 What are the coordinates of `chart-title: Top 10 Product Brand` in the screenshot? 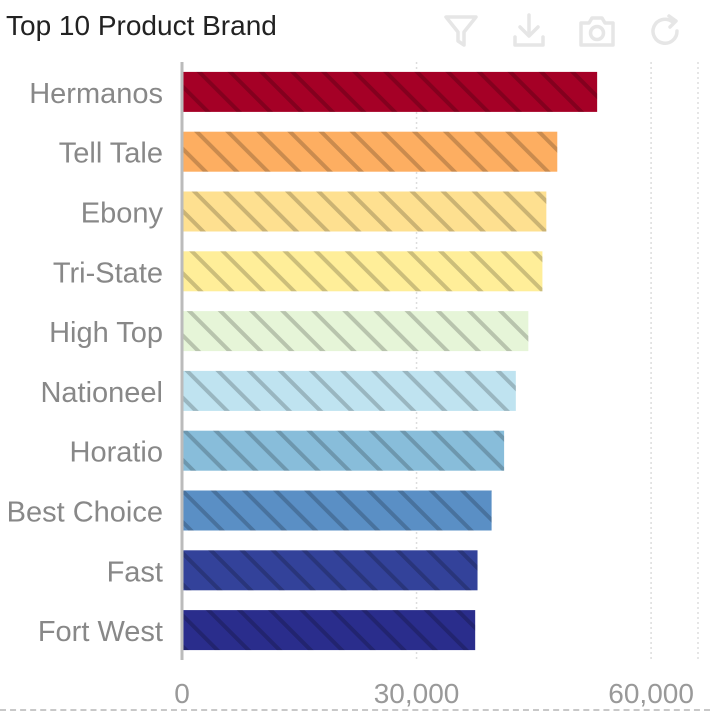 It's located at (141, 25).